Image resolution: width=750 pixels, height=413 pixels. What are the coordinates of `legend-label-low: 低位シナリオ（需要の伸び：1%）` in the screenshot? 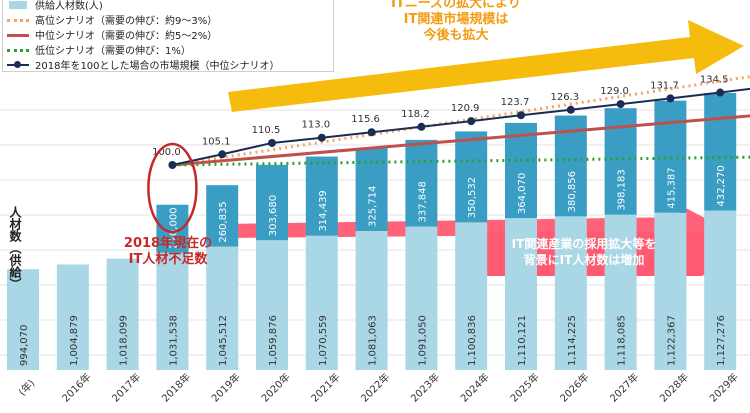 It's located at (113, 51).